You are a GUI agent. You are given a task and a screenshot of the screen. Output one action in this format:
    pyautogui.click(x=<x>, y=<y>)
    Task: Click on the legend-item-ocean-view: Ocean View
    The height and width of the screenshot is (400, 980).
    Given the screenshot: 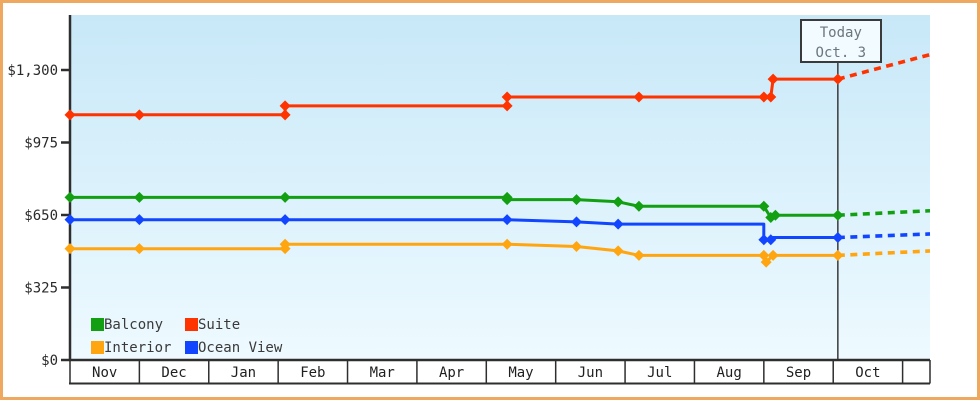 What is the action you would take?
    pyautogui.click(x=233, y=348)
    